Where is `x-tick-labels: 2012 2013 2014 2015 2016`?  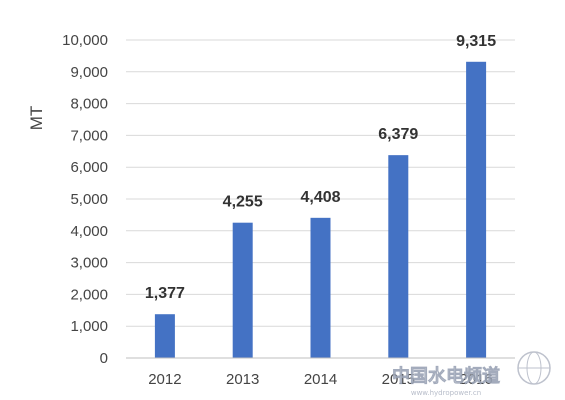
x-tick-labels: 2012 2013 2014 2015 2016 is located at coordinates (320, 379).